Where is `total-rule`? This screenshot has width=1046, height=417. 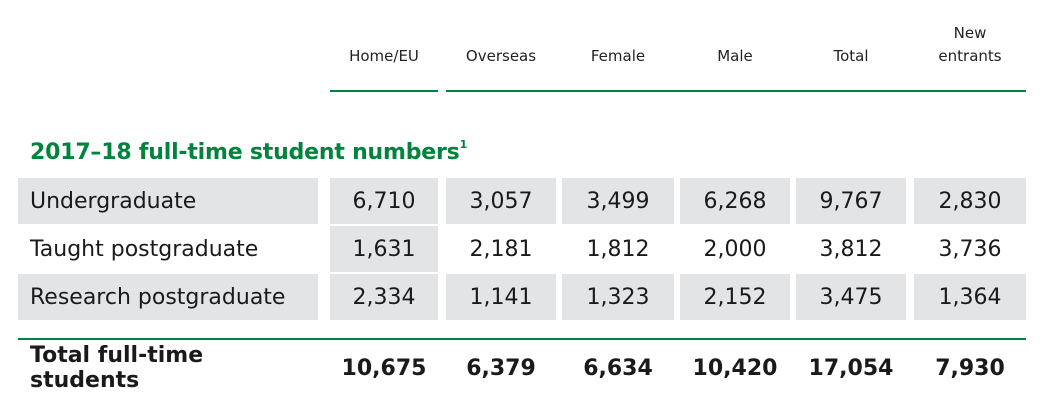 total-rule is located at coordinates (522, 339).